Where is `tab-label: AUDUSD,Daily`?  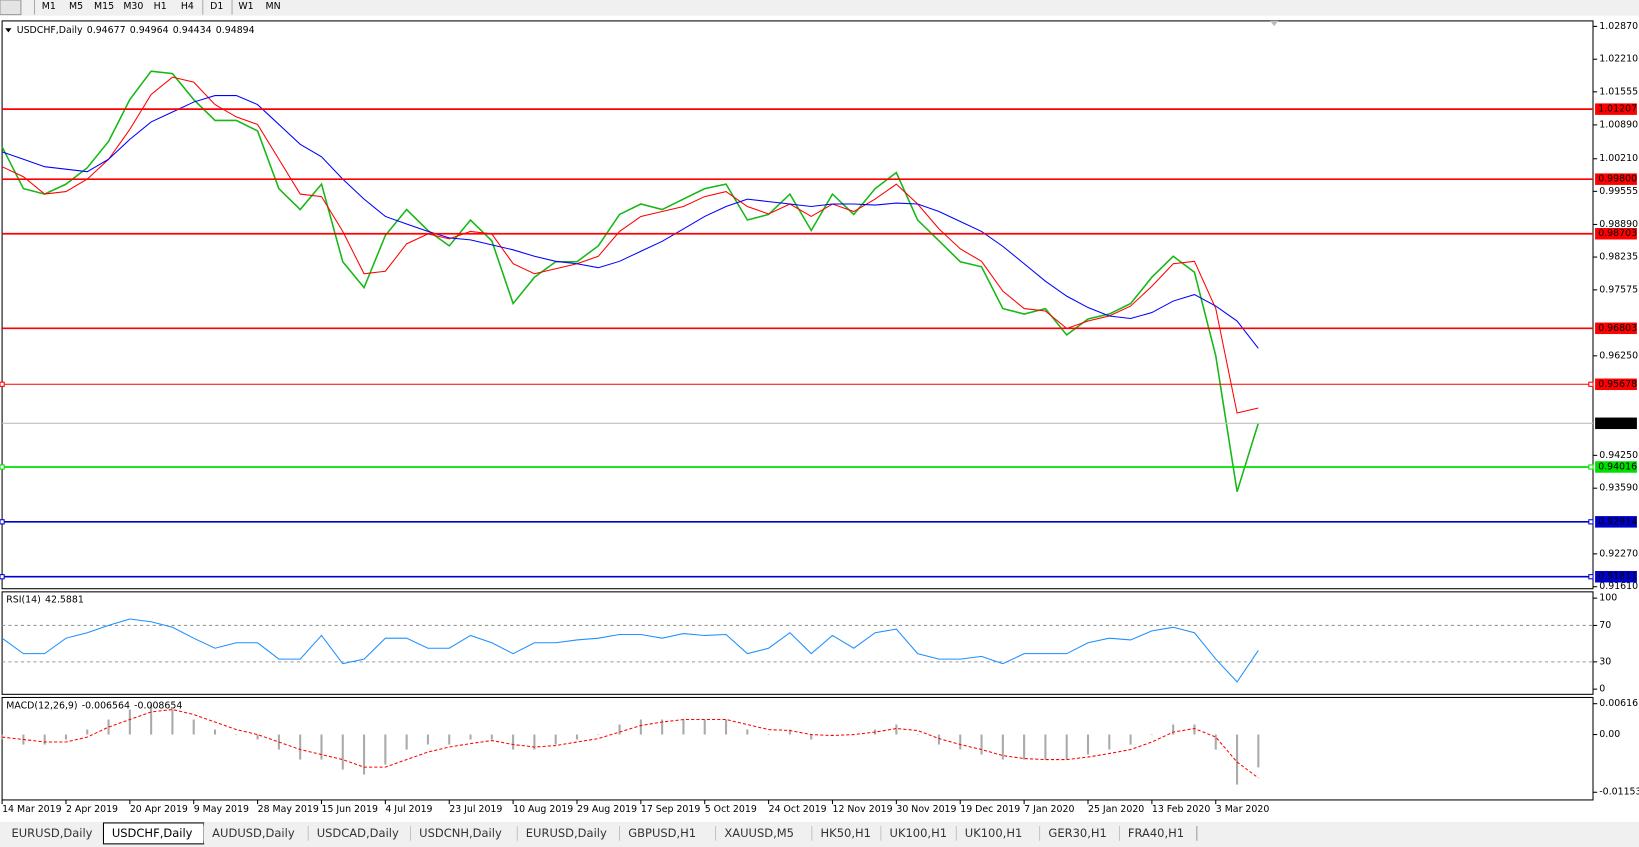 tab-label: AUDUSD,Daily is located at coordinates (253, 833).